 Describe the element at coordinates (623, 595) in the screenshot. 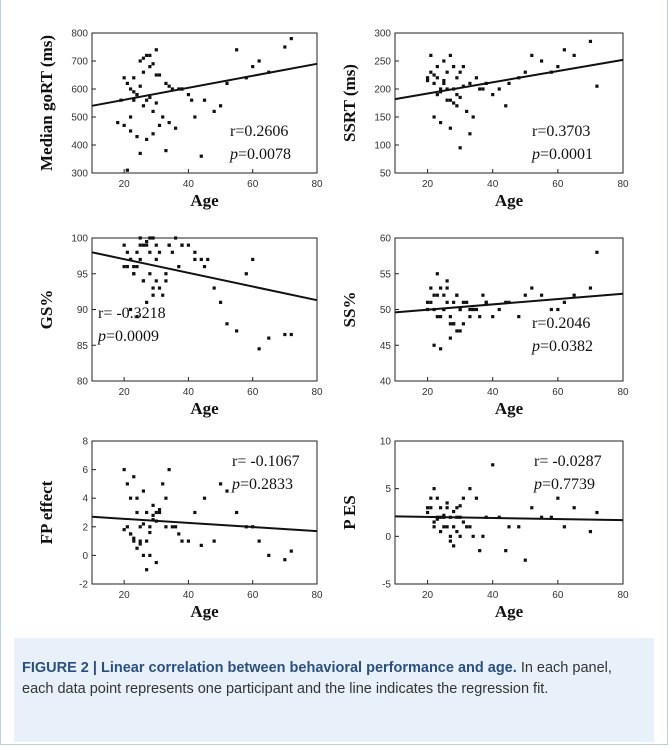

I see `x-tick-label: 80` at that location.